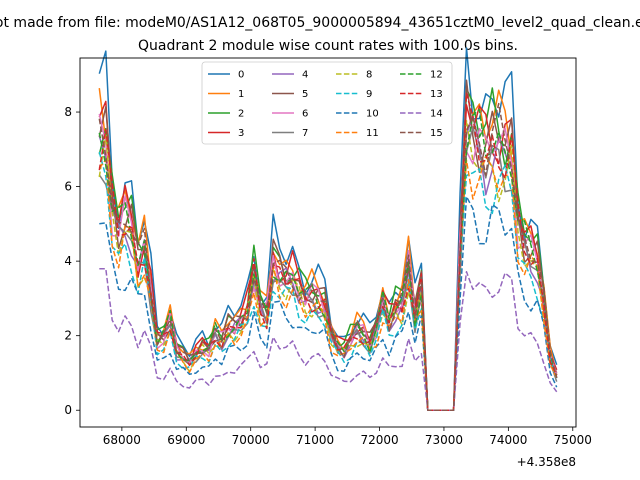  Describe the element at coordinates (305, 114) in the screenshot. I see `legend-label-6: 6` at that location.